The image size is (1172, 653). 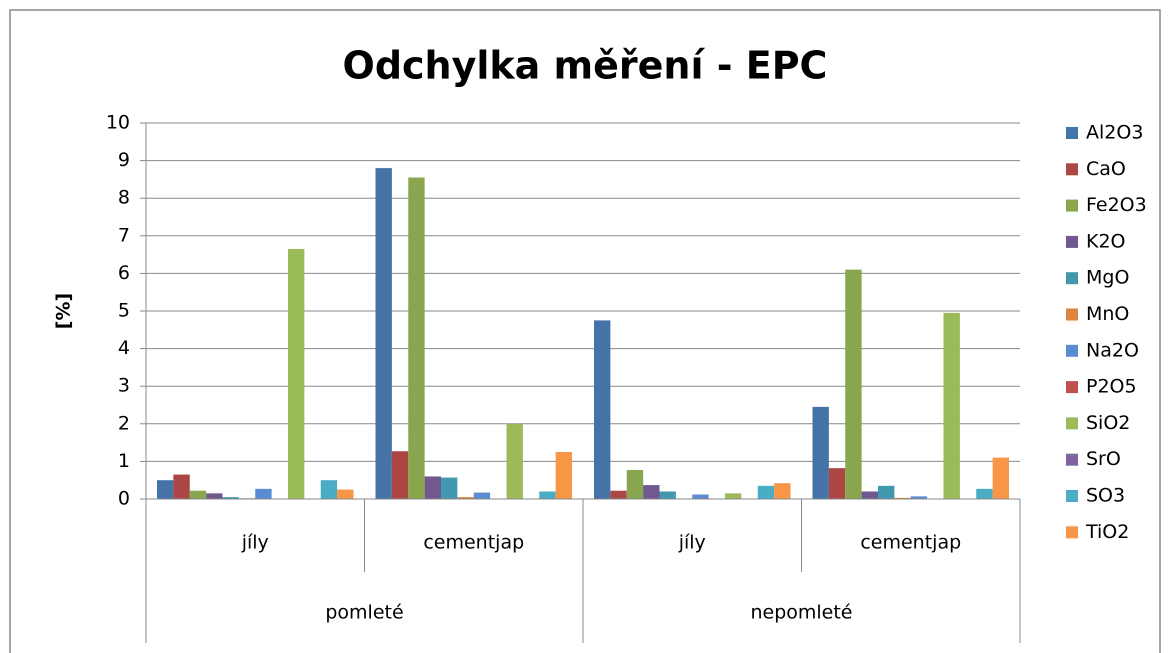 I want to click on legend-label: P2O5, so click(x=1111, y=387).